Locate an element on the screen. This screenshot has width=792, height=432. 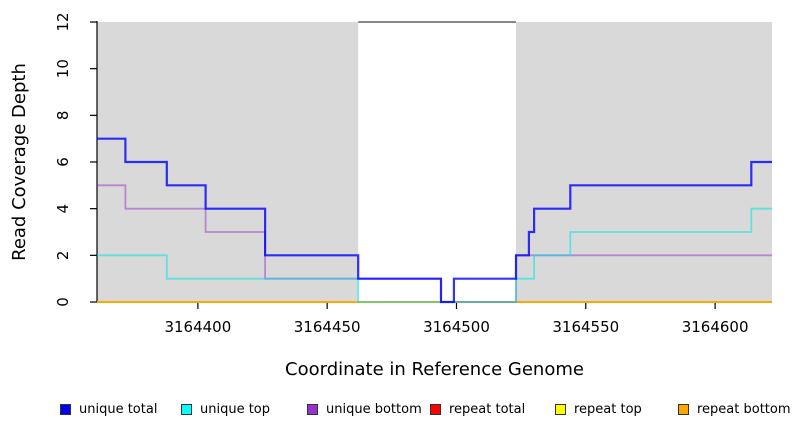
legend-label: unique total is located at coordinates (118, 409).